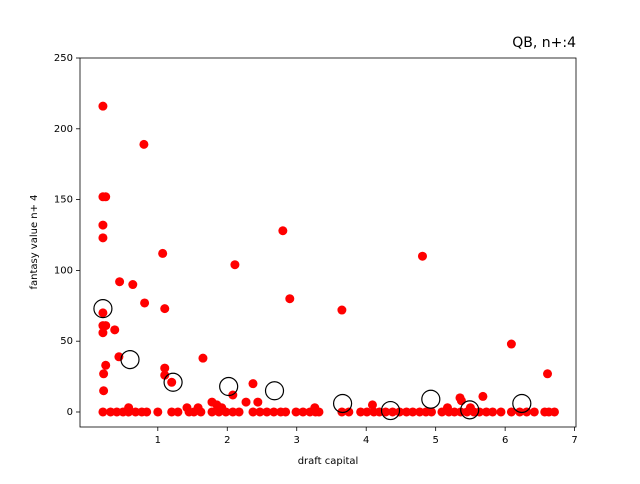  I want to click on y-tick-label: 100, so click(63, 270).